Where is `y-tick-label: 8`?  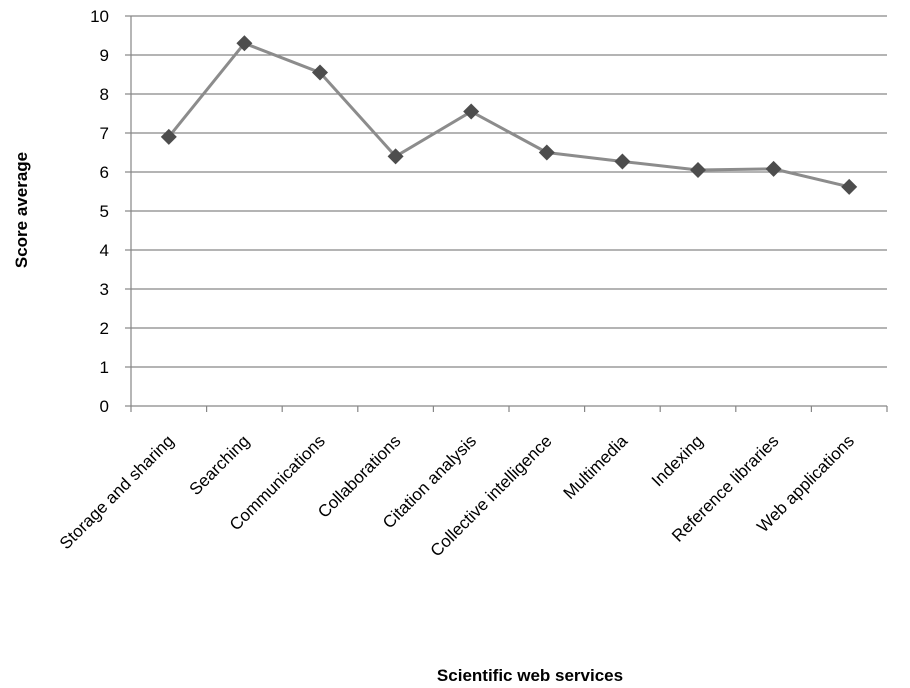 y-tick-label: 8 is located at coordinates (104, 94).